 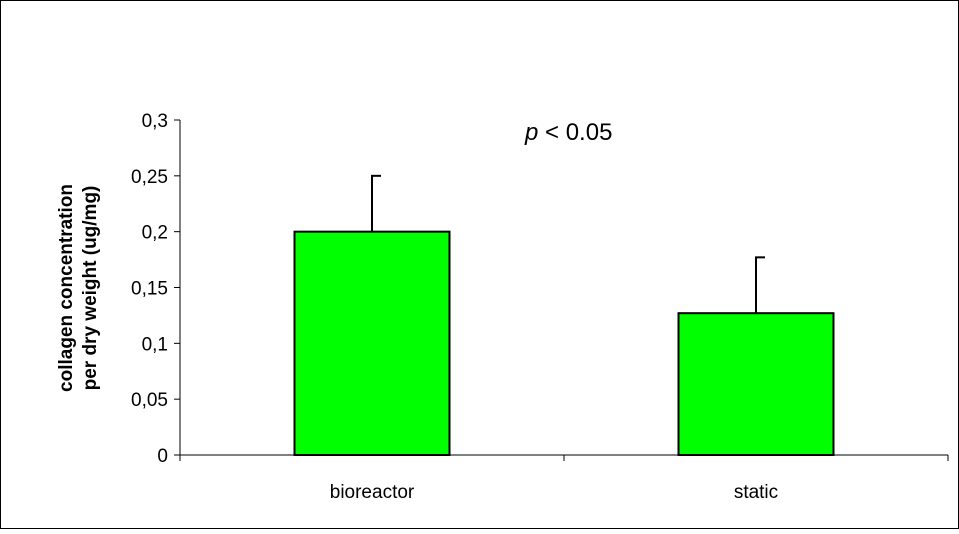 I want to click on x-category-label: bioreactor, so click(x=372, y=492).